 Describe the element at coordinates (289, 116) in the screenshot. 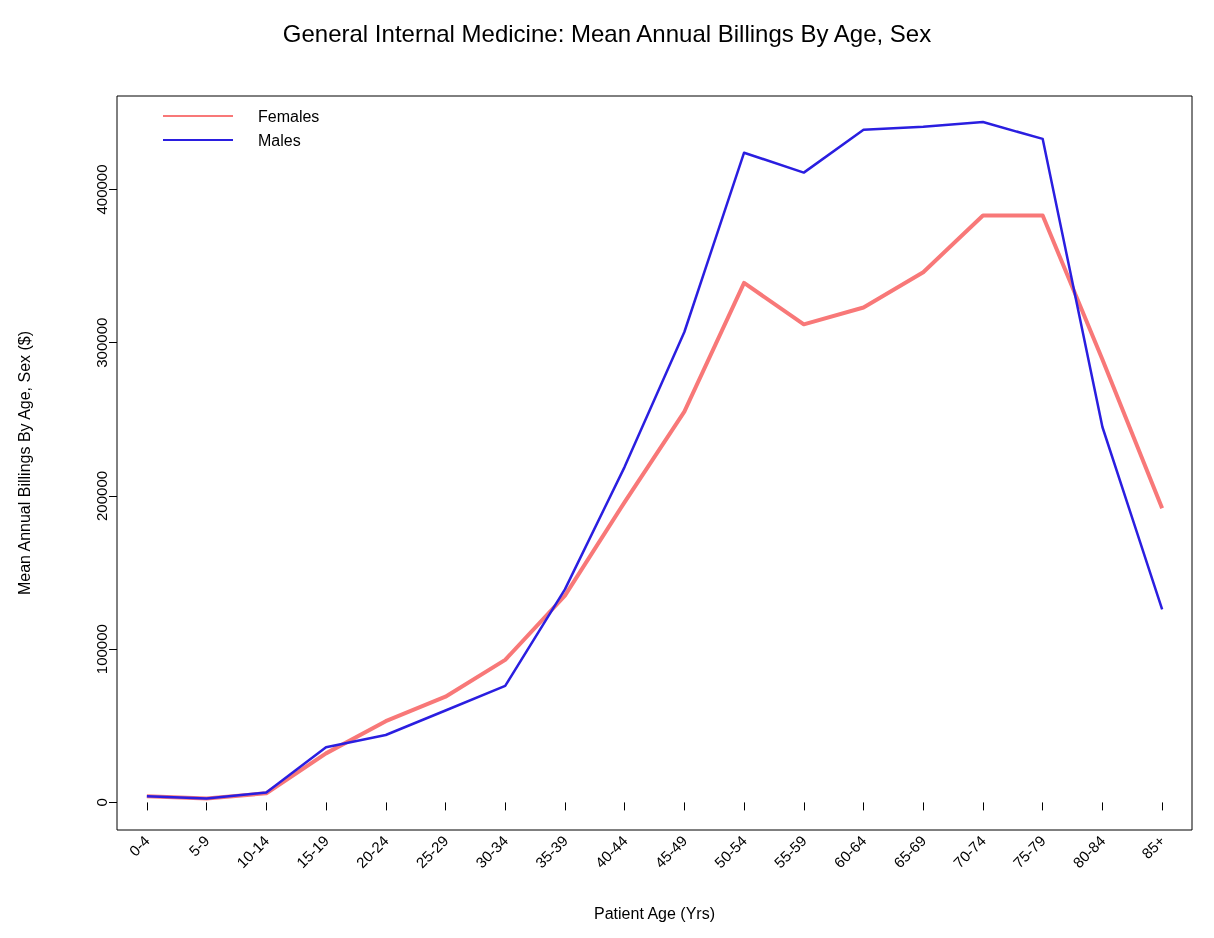

I see `legend-label: Females` at that location.